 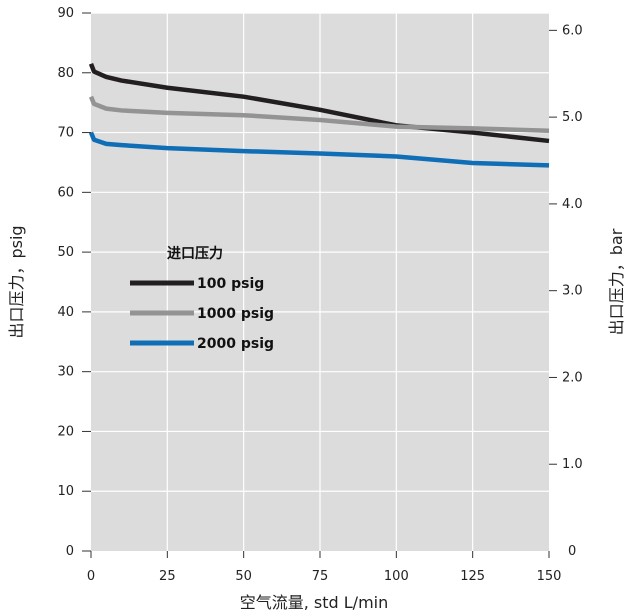 What do you see at coordinates (65, 192) in the screenshot?
I see `y-tick-label: 60` at bounding box center [65, 192].